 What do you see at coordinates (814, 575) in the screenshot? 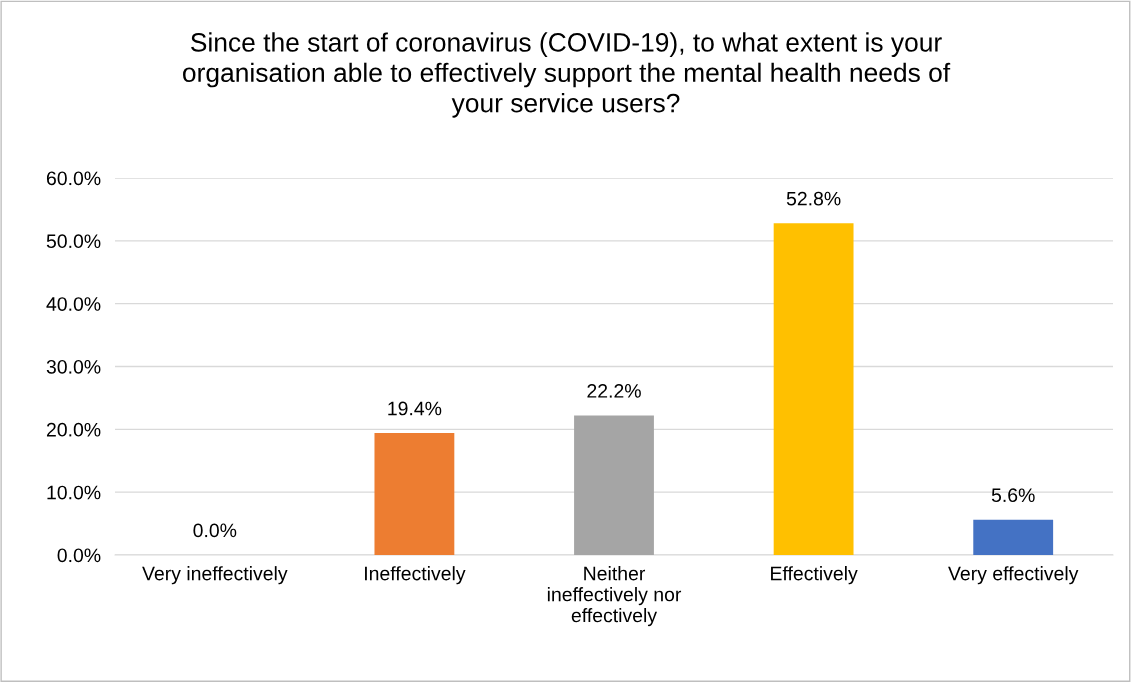
I see `x-tick-label: Effectively` at bounding box center [814, 575].